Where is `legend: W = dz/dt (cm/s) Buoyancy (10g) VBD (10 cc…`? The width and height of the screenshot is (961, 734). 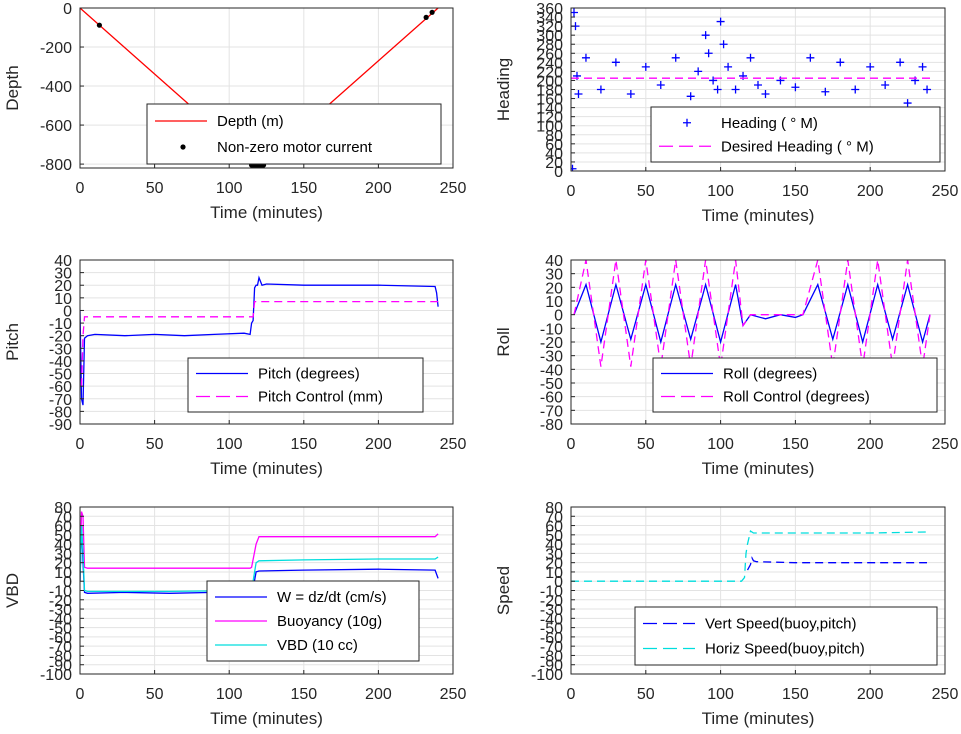 legend: W = dz/dt (cm/s) Buoyancy (10g) VBD (10 cc… is located at coordinates (313, 621).